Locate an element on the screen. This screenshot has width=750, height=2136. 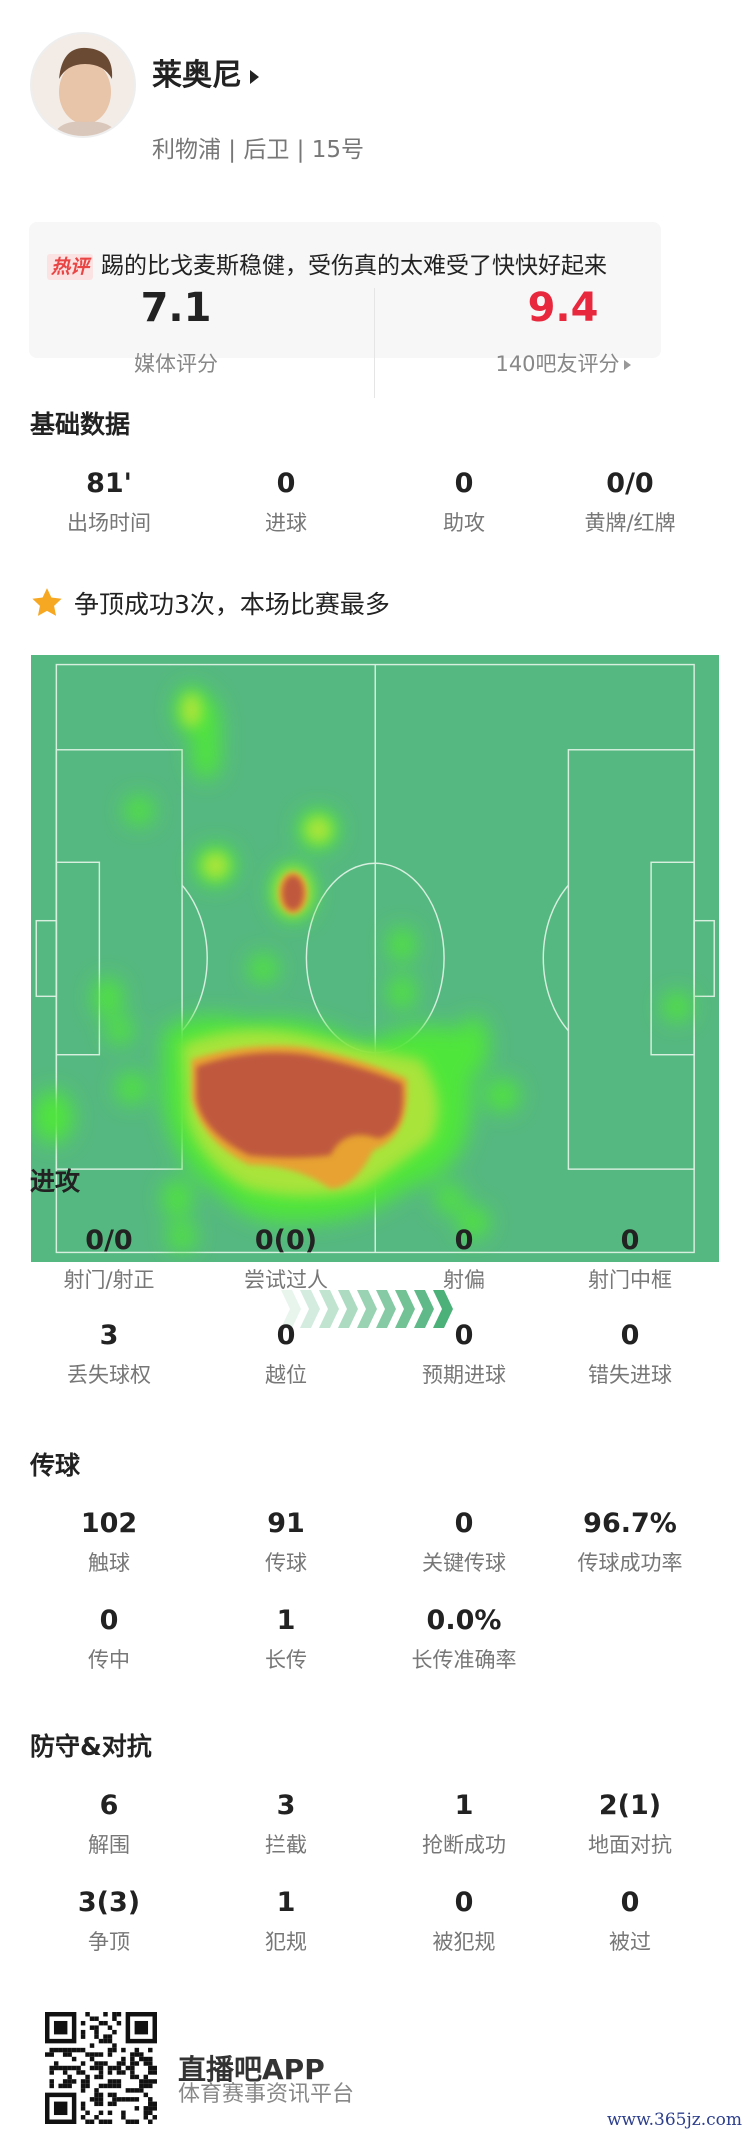
stat-value: 91 is located at coordinates (286, 1523).